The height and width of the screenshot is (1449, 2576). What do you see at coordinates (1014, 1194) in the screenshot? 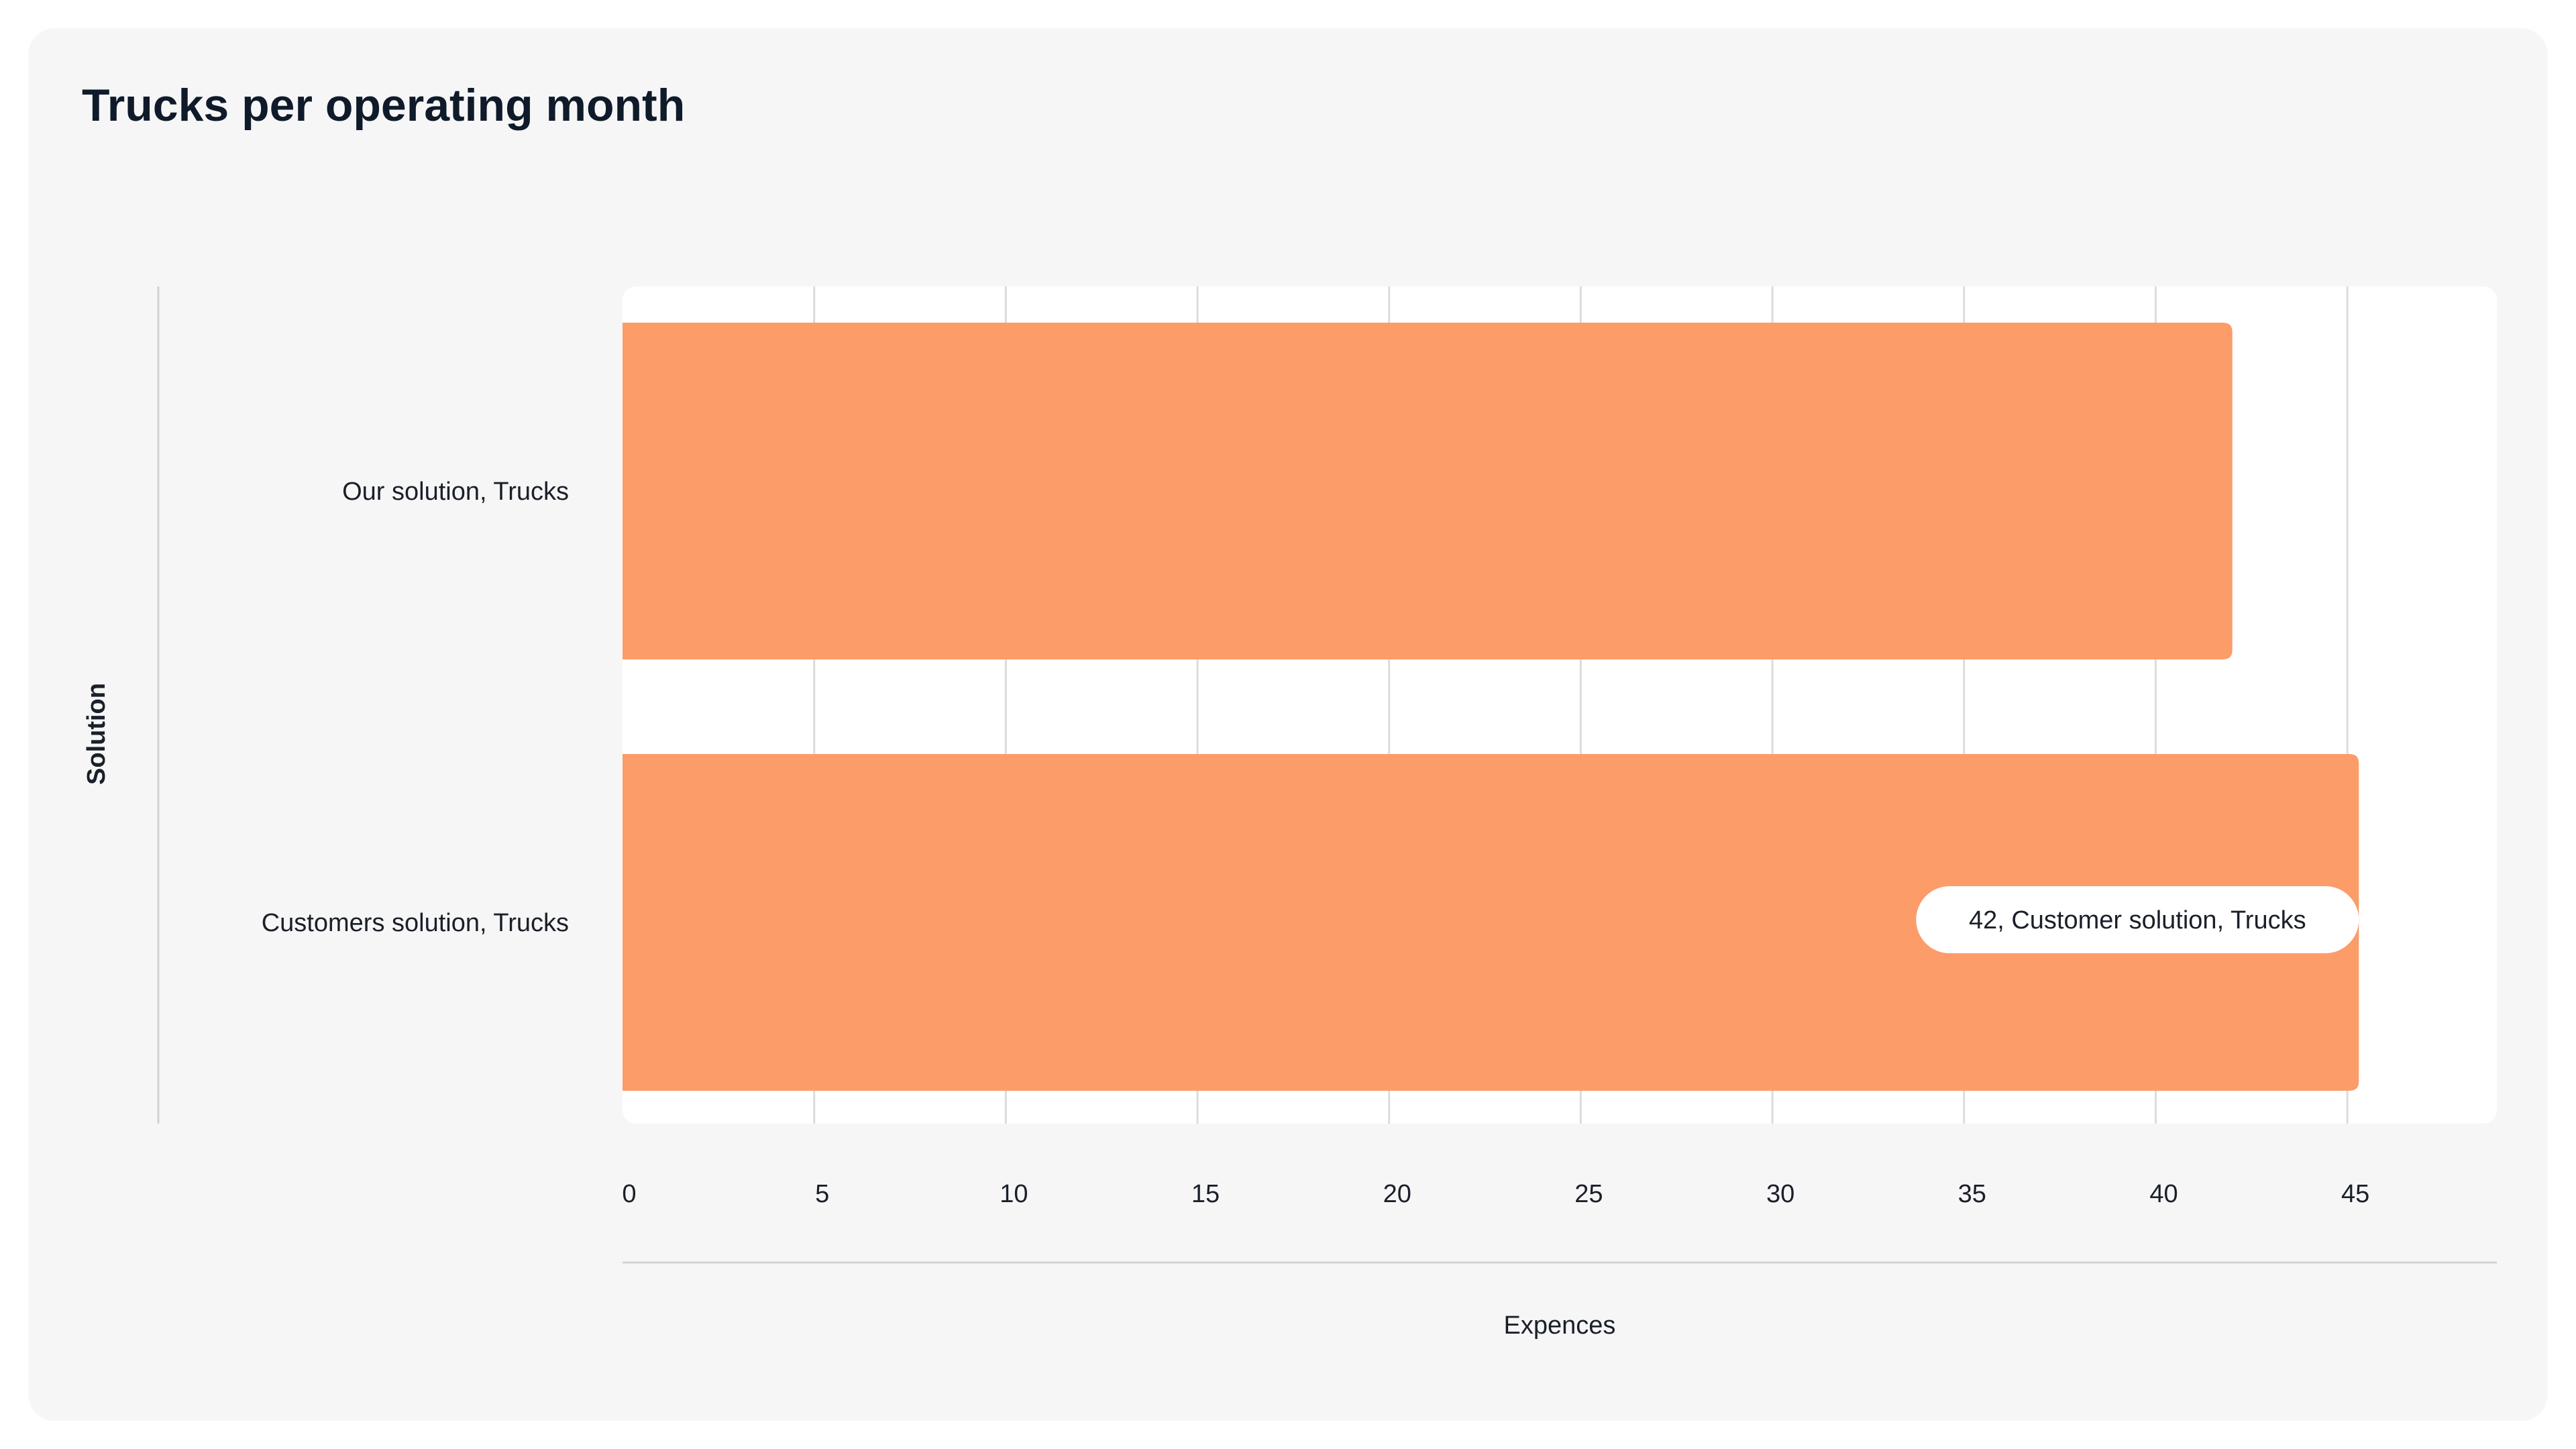
I see `x-tick-label: 10` at bounding box center [1014, 1194].